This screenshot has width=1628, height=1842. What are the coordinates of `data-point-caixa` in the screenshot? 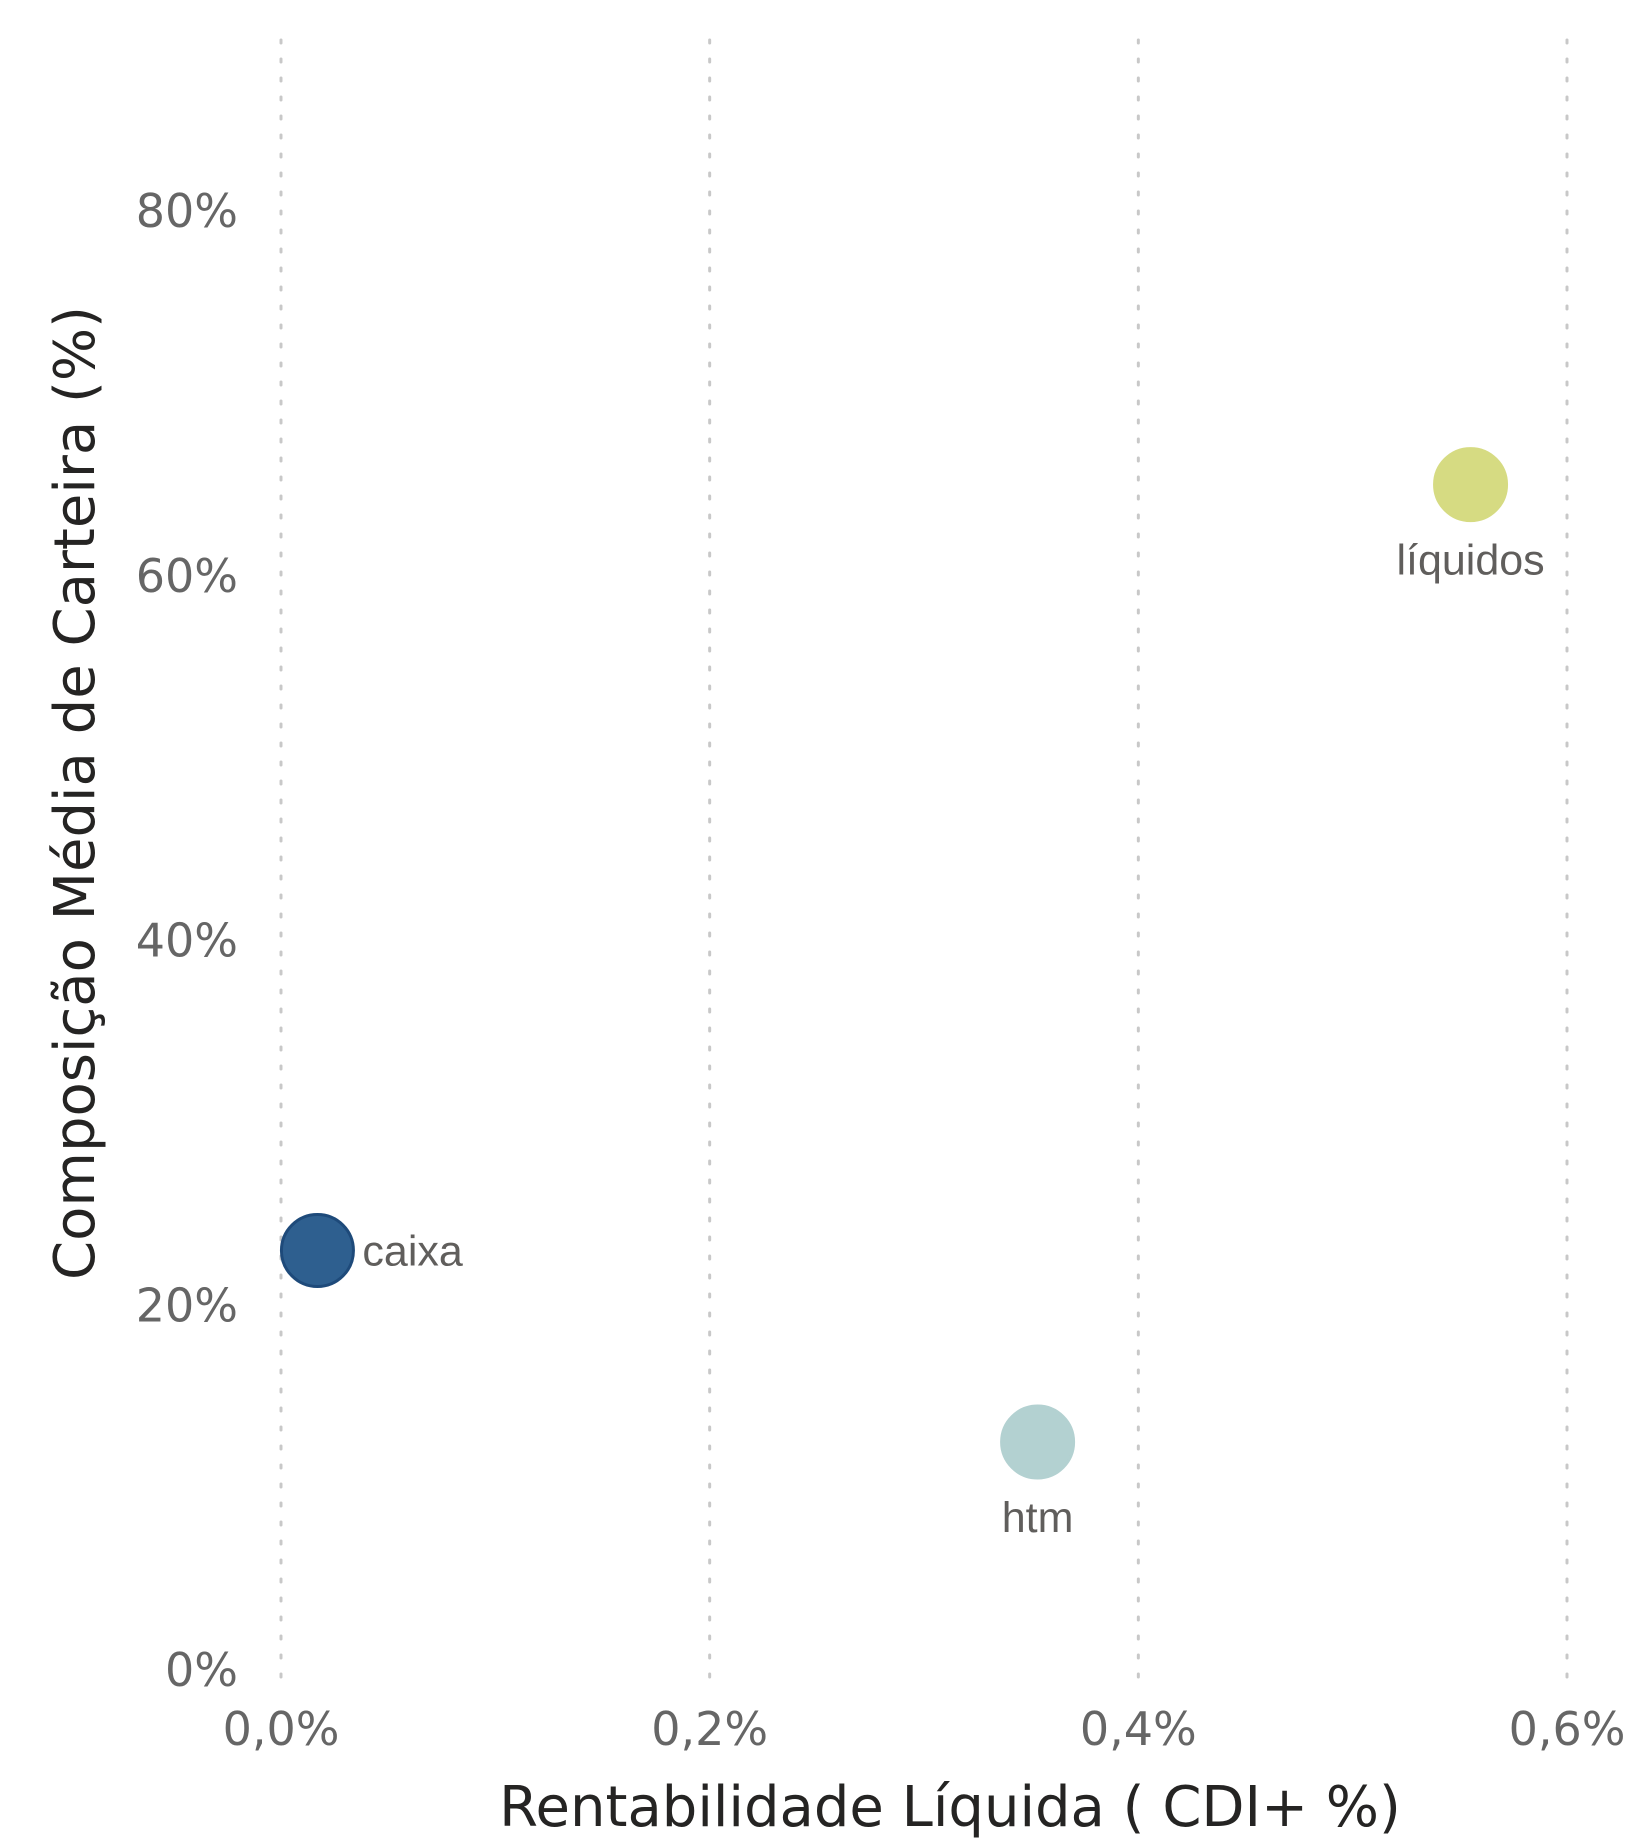 It's located at (317, 1251).